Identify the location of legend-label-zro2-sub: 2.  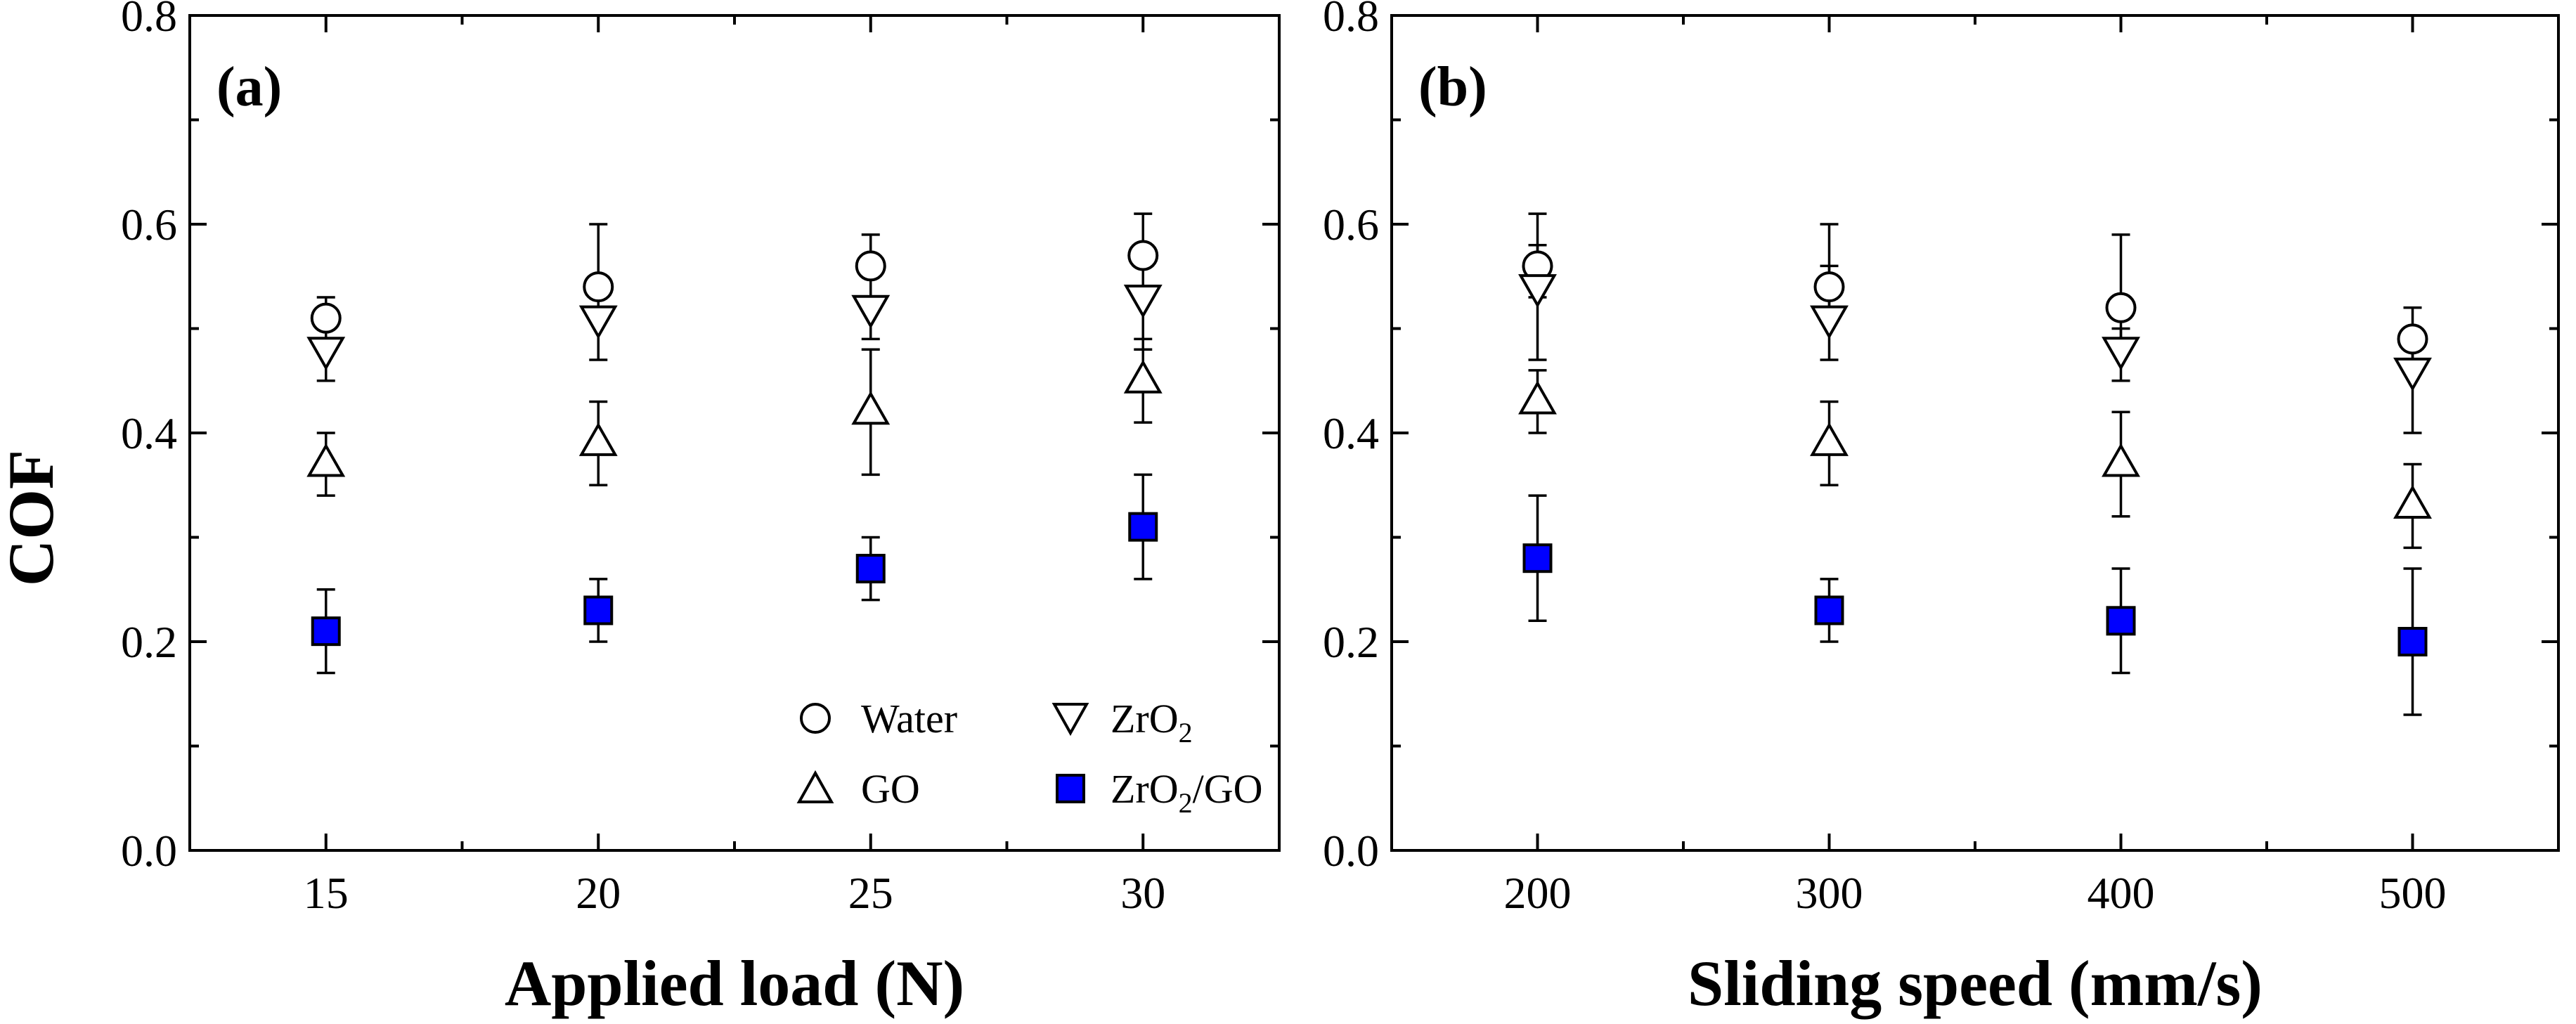
(1186, 732).